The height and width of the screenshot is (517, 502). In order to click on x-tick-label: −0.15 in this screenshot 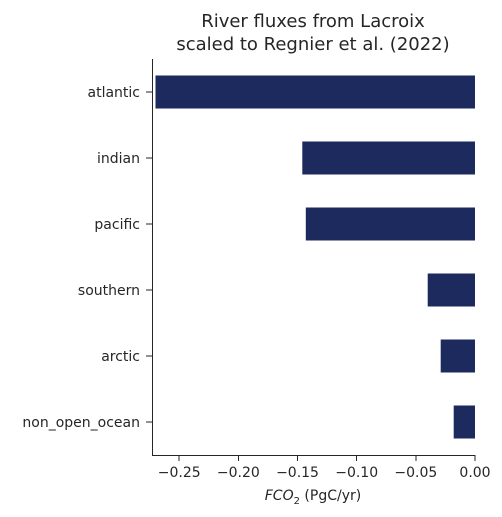, I will do `click(297, 473)`.